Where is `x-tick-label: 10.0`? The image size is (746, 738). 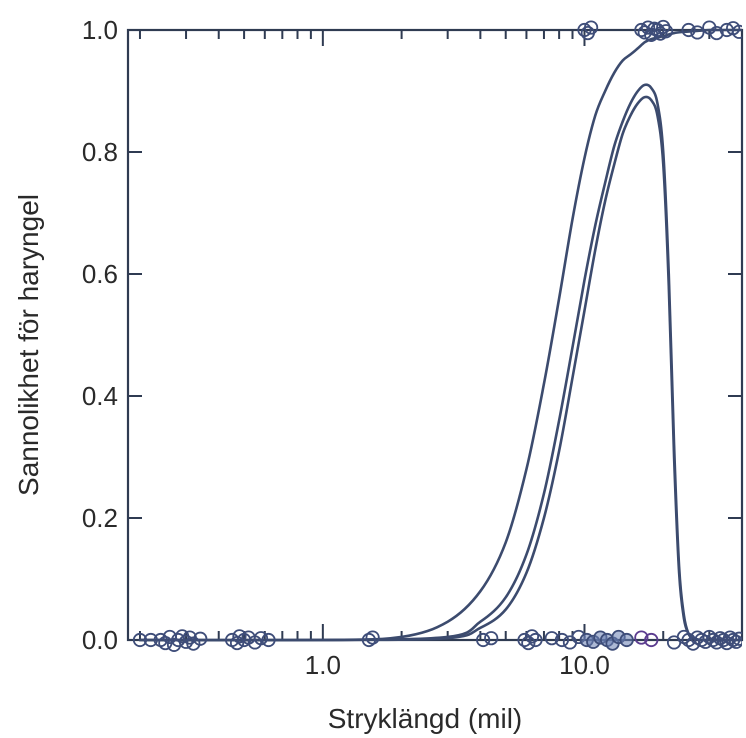 x-tick-label: 10.0 is located at coordinates (584, 665).